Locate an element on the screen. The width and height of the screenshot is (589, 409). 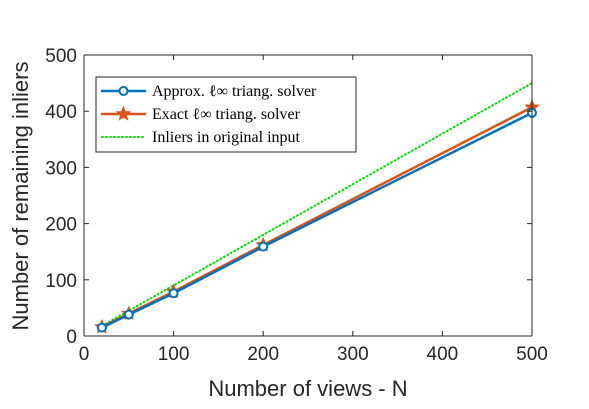
x-tick-label: 400 is located at coordinates (443, 354).